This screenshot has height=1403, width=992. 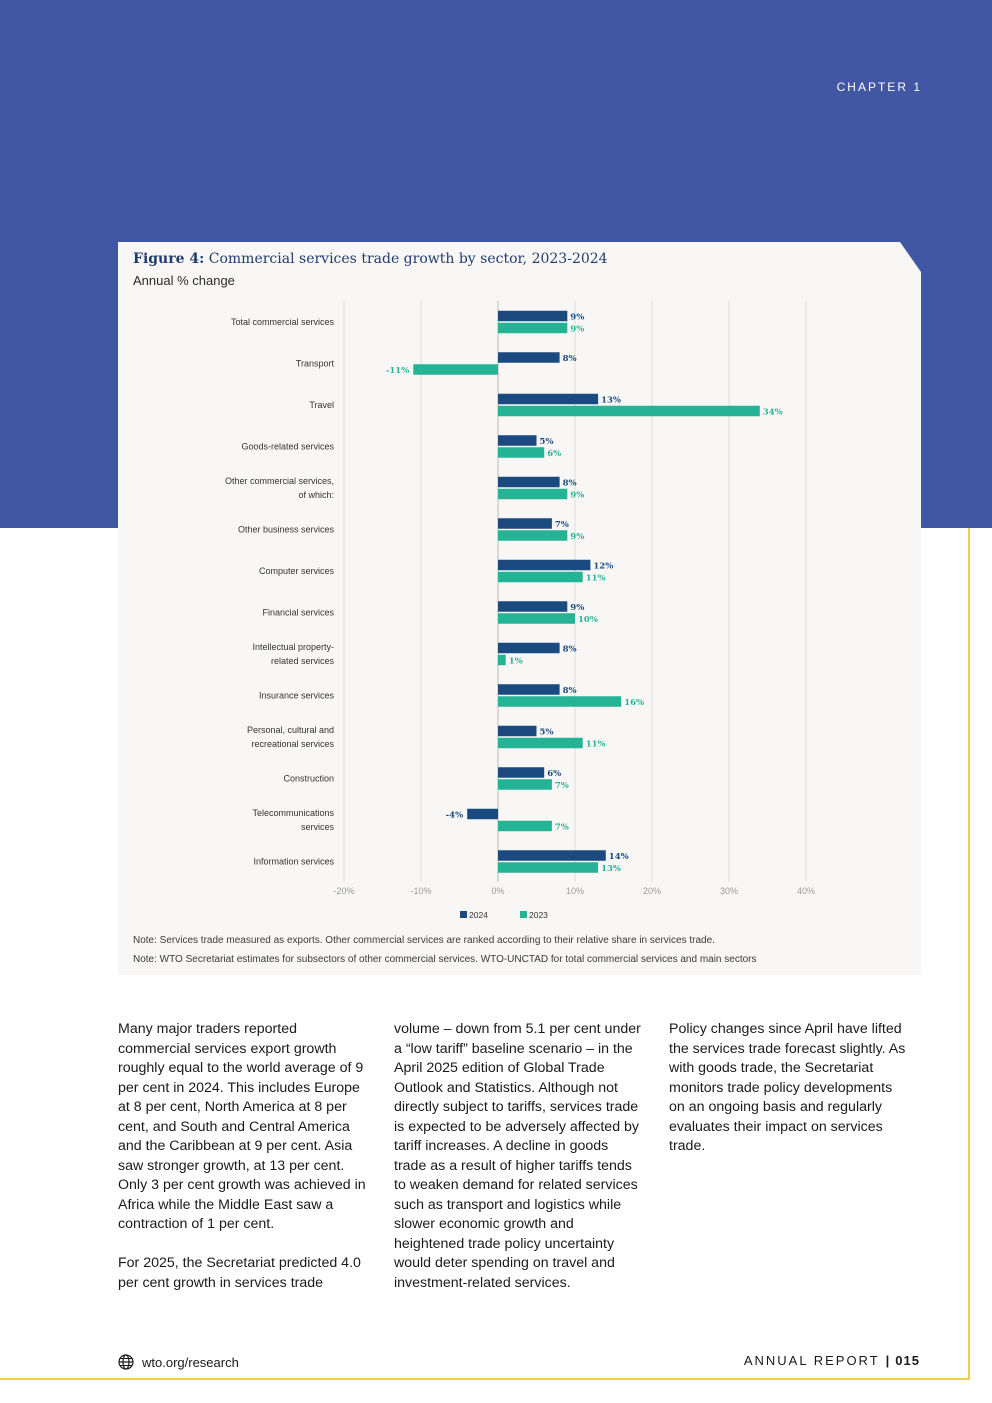 I want to click on data-label: 5%, so click(x=547, y=732).